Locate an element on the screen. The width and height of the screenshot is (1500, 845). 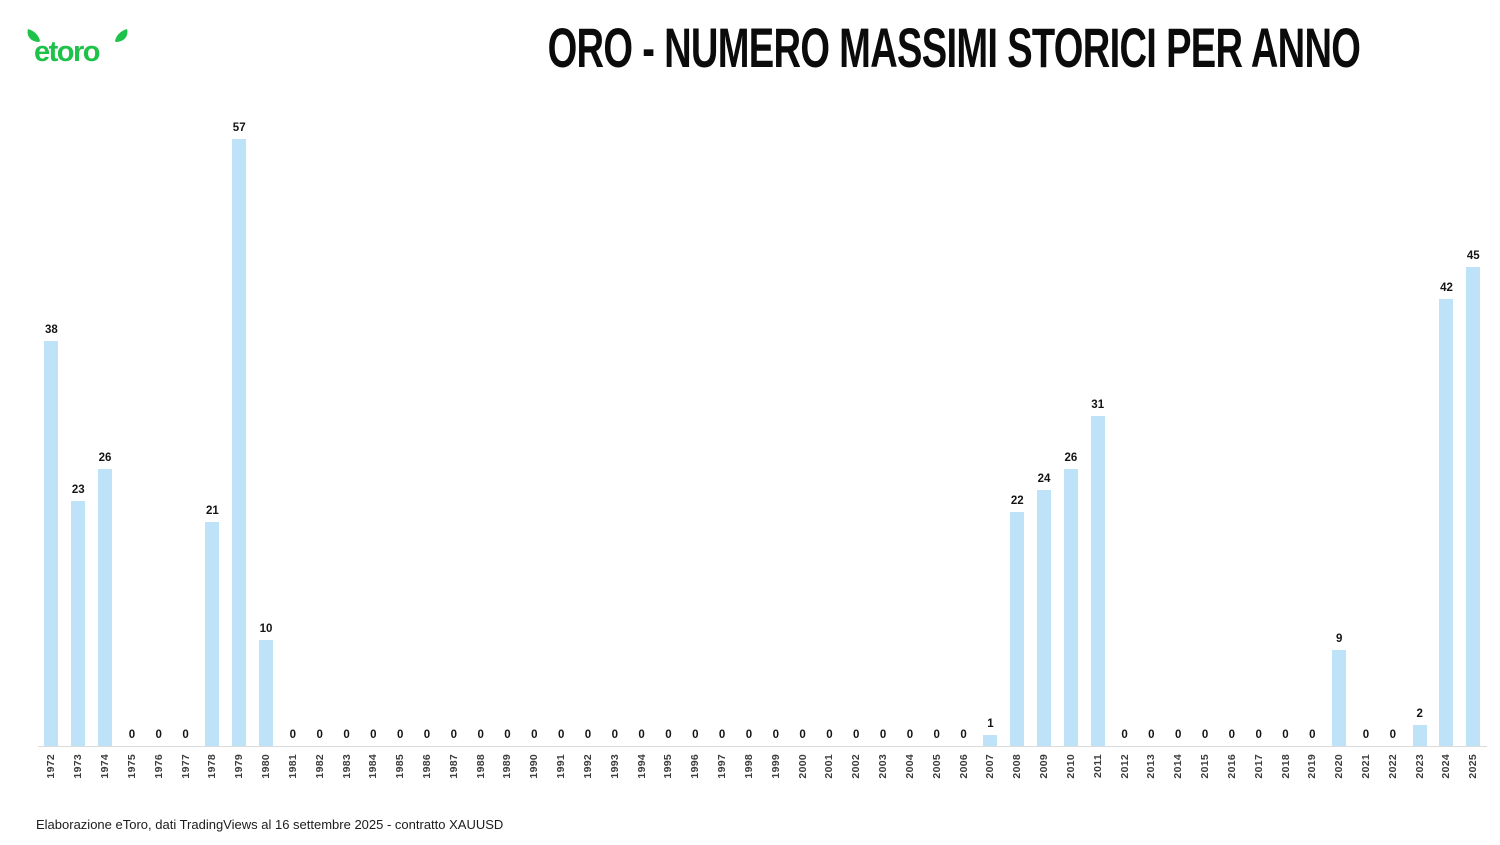
bar-slot: 0 1997 is located at coordinates (722, 439).